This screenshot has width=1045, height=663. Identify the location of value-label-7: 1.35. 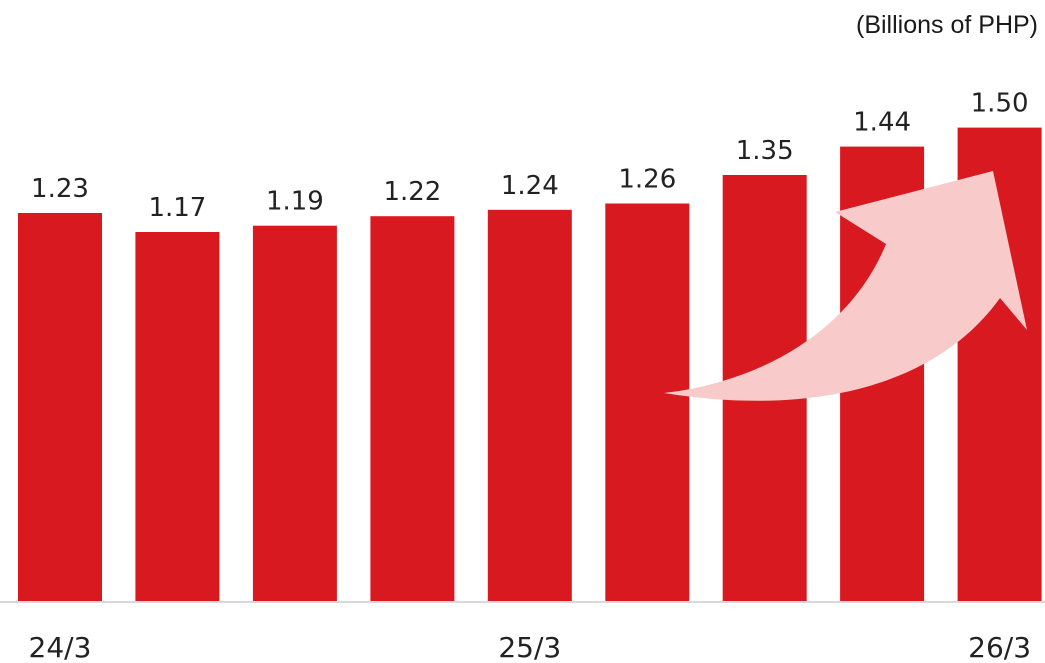
(765, 151).